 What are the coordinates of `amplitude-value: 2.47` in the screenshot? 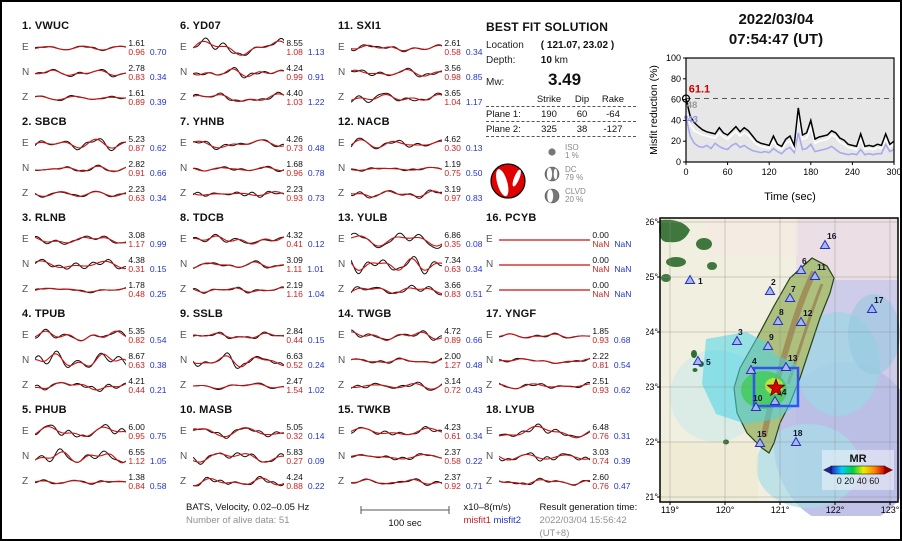 It's located at (294, 380).